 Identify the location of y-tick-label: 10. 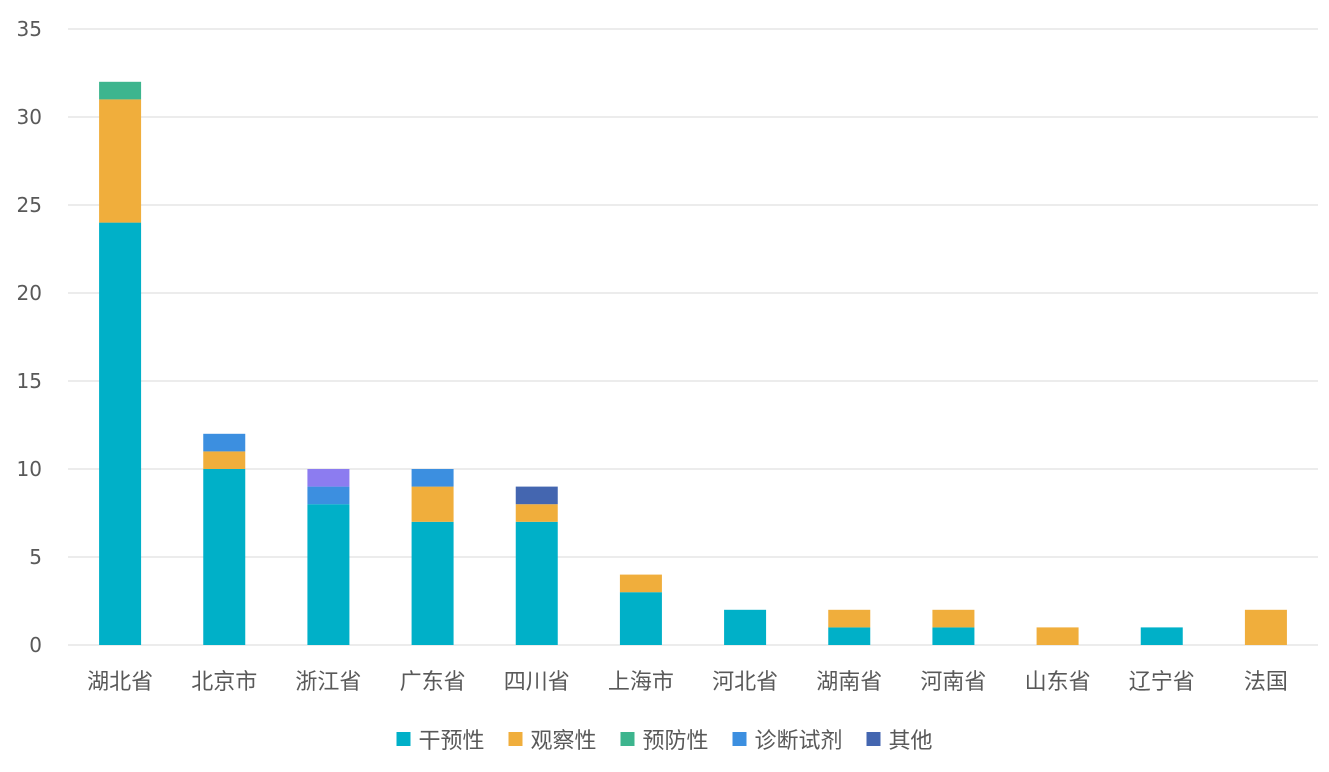
(29, 469).